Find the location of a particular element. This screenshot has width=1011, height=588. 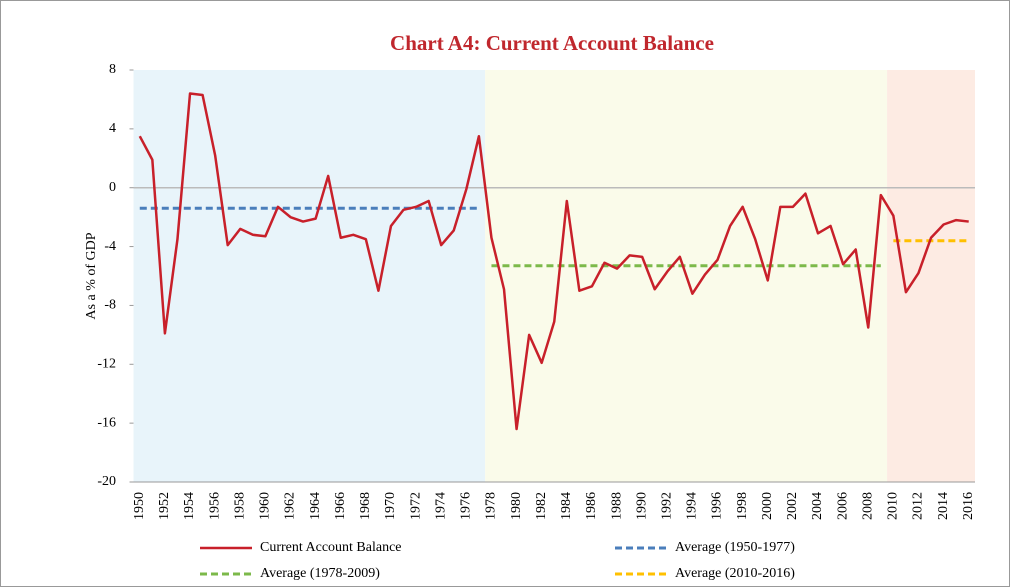

legend-label: Average (1978-2009) is located at coordinates (320, 573).